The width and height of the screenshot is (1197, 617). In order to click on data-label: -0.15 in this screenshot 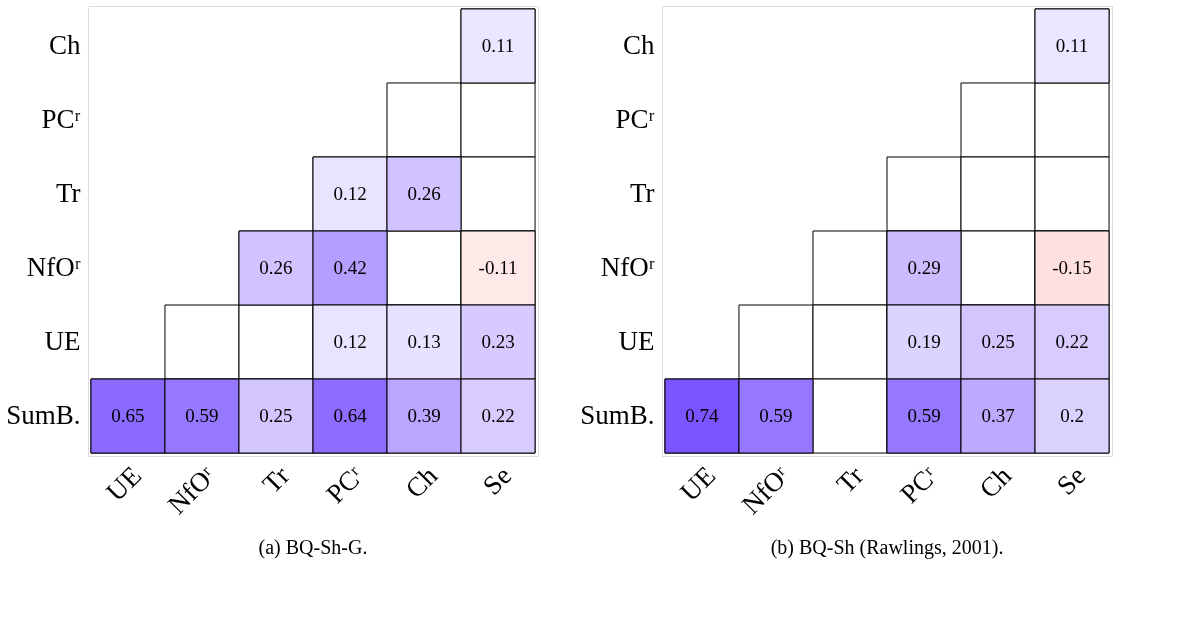, I will do `click(1072, 268)`.